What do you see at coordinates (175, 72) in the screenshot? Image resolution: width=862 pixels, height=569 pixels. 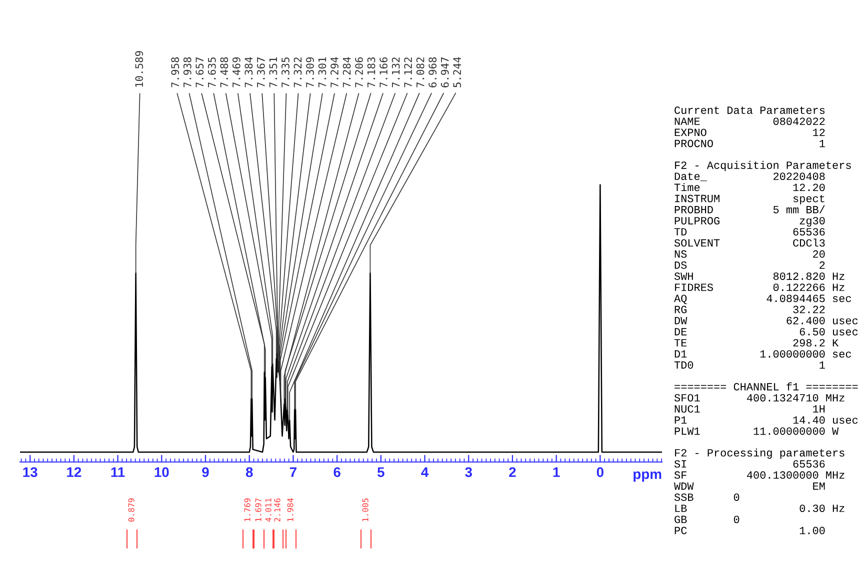 I see `annotation: 7.958` at bounding box center [175, 72].